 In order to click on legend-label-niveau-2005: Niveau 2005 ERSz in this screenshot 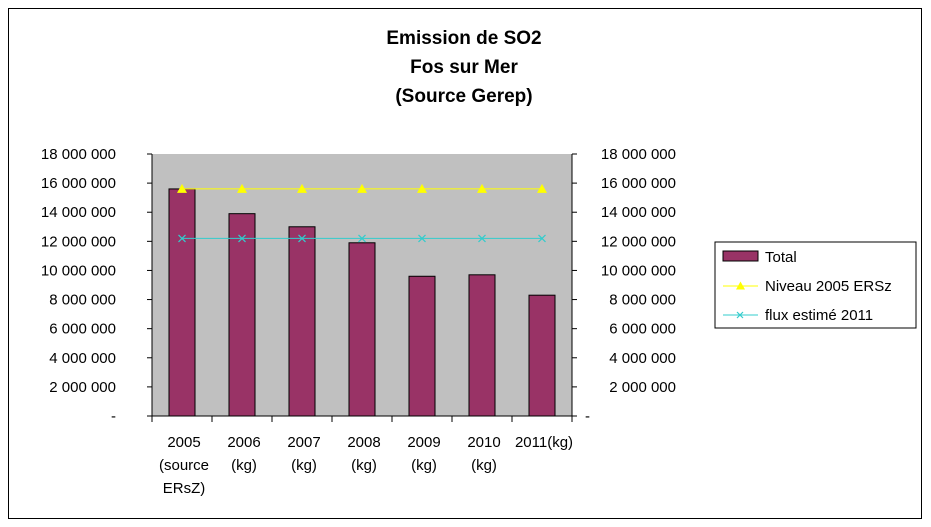, I will do `click(828, 286)`.